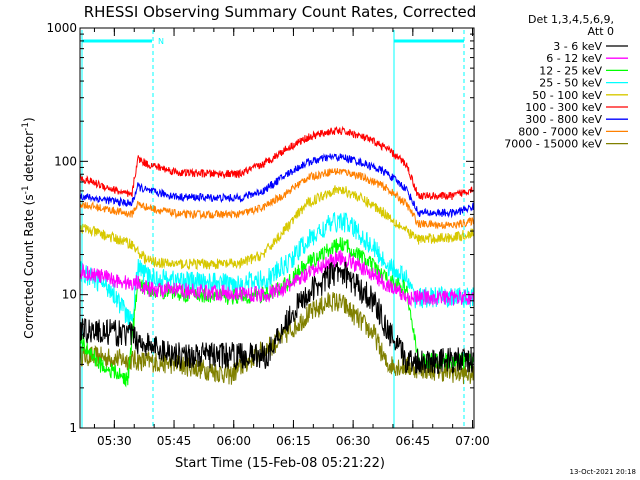 Image resolution: width=640 pixels, height=480 pixels. Describe the element at coordinates (553, 144) in the screenshot. I see `legend-label: 7000 - 15000 keV` at that location.